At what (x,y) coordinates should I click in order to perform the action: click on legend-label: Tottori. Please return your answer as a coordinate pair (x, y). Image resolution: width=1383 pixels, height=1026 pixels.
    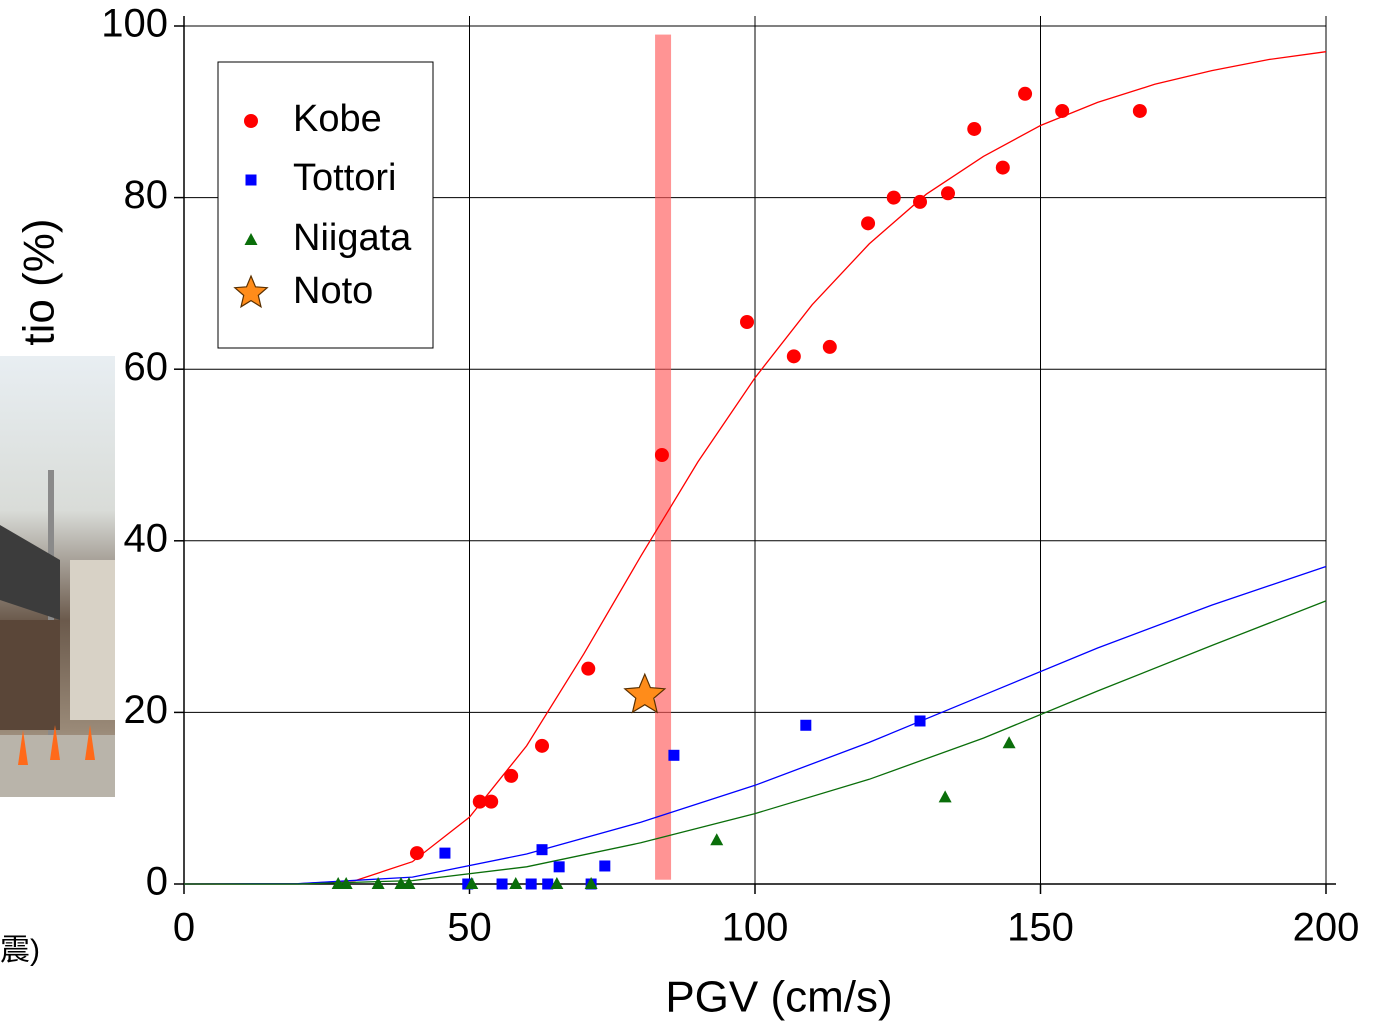
    Looking at the image, I should click on (344, 178).